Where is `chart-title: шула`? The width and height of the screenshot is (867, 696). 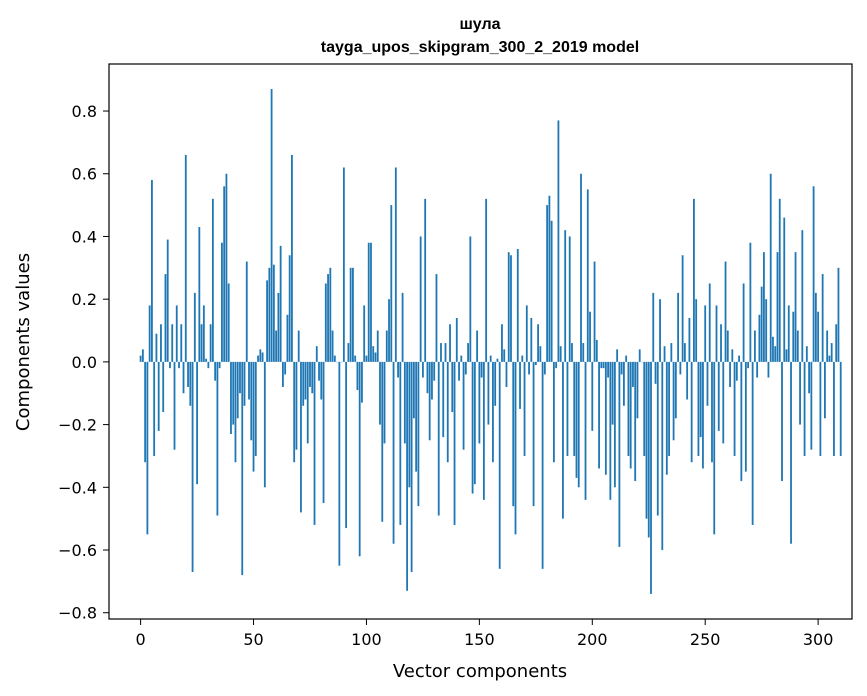 chart-title: шула is located at coordinates (479, 24).